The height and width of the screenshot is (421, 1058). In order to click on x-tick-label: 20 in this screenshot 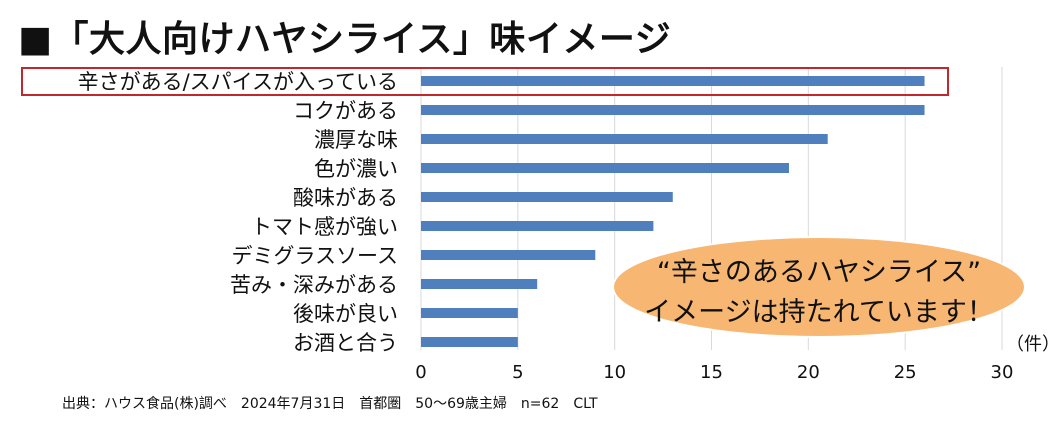, I will do `click(808, 372)`.